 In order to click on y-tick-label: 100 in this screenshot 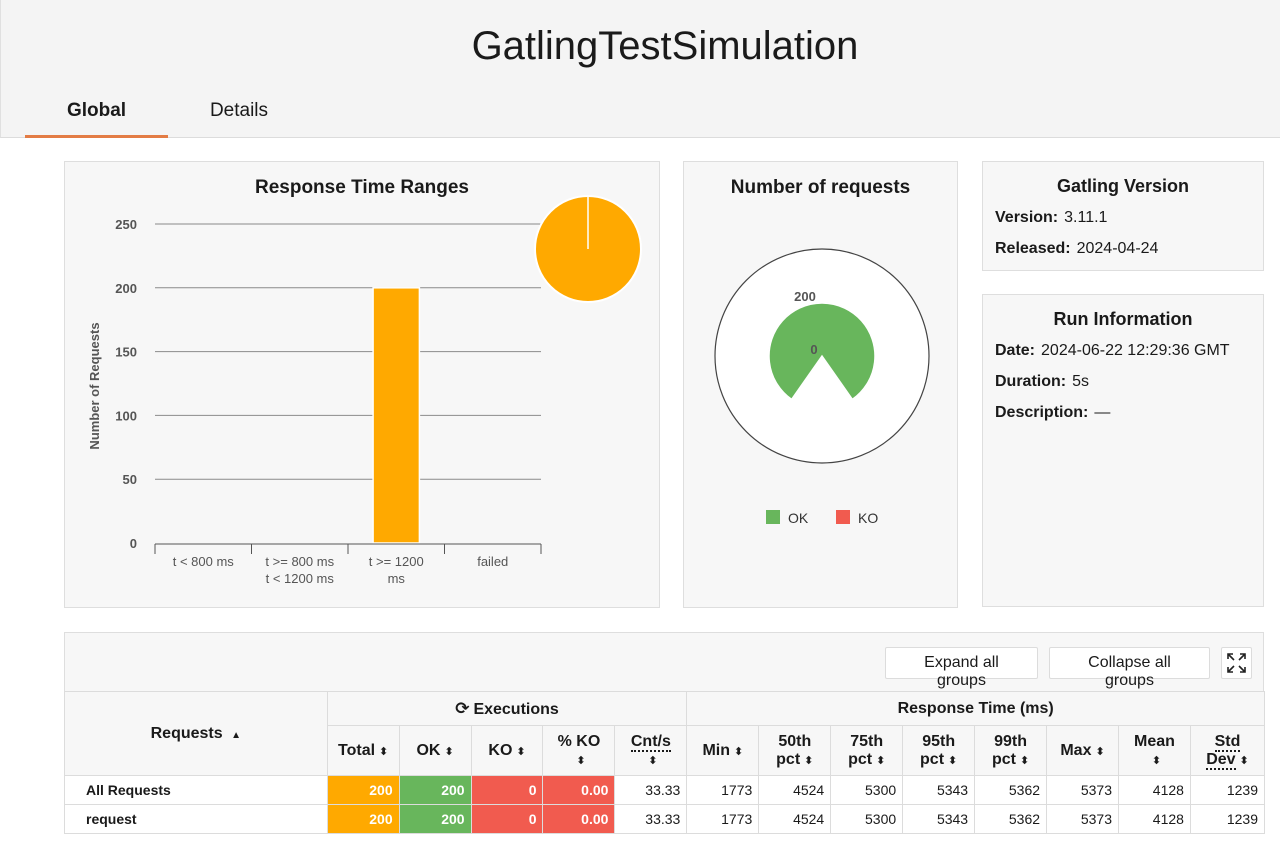, I will do `click(126, 415)`.